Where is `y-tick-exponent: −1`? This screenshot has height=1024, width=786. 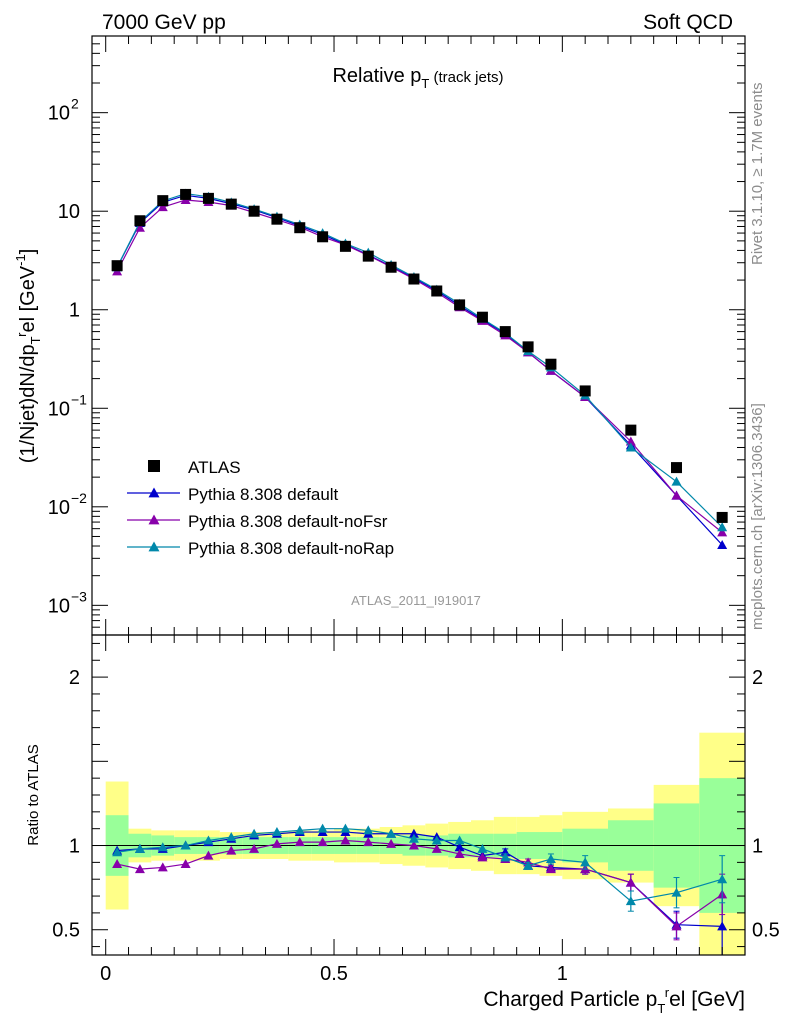
y-tick-exponent: −1 is located at coordinates (79, 399).